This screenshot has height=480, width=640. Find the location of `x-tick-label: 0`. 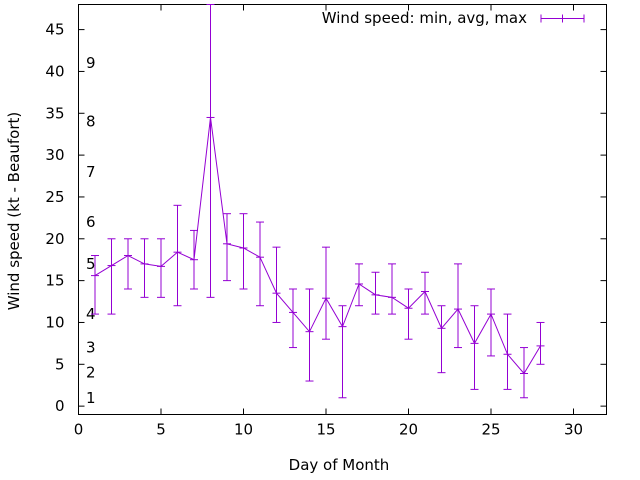

x-tick-label: 0 is located at coordinates (79, 430).